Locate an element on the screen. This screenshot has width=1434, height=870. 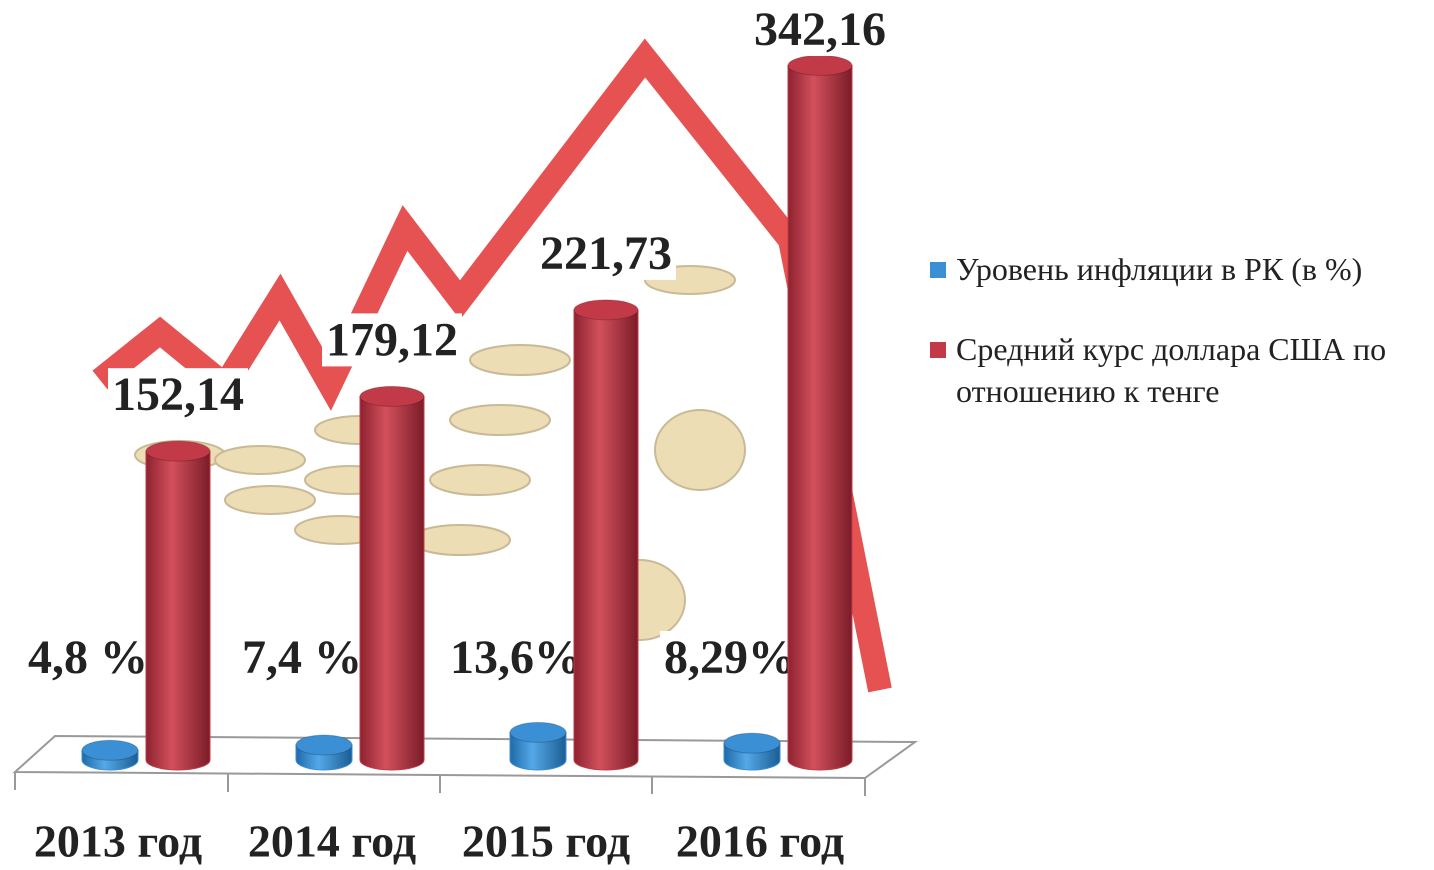
value-label: 179,12 is located at coordinates (392, 339).